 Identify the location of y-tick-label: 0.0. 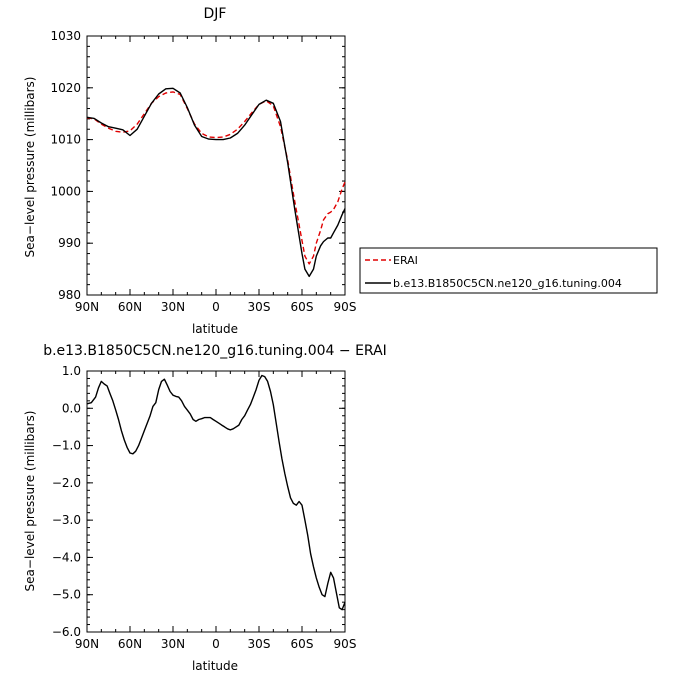
(71, 408).